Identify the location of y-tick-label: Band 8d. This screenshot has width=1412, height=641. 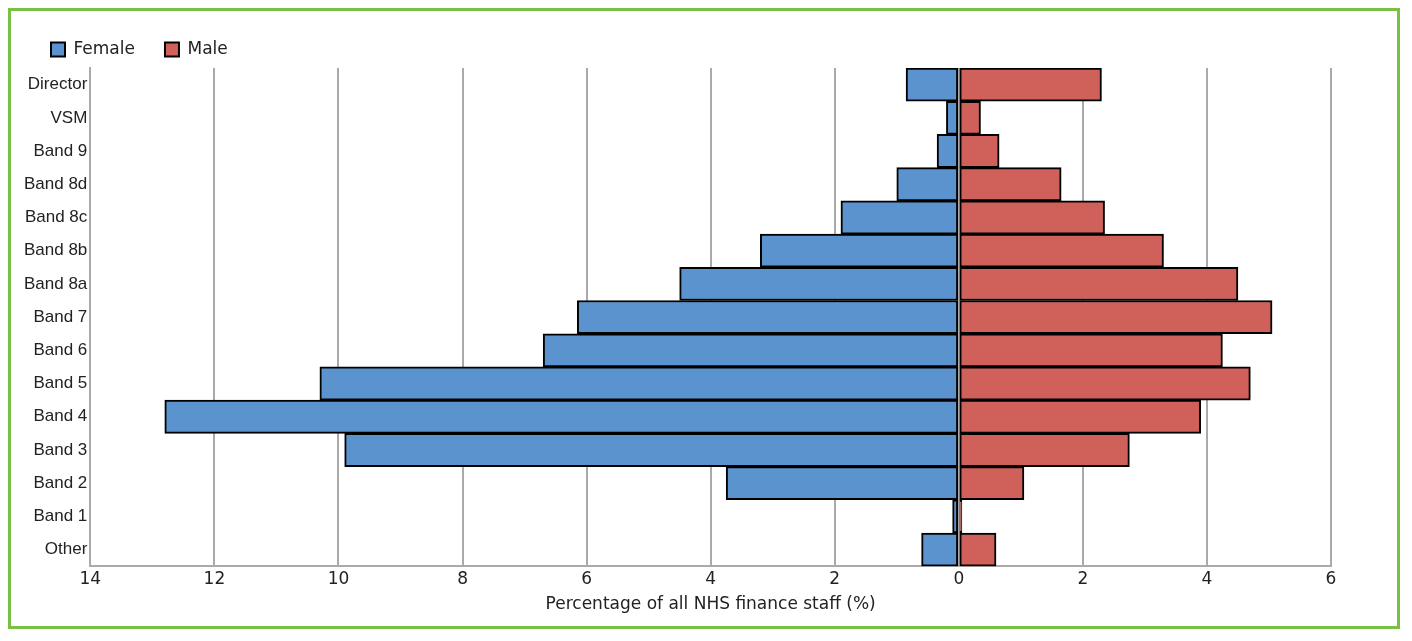
(55, 183).